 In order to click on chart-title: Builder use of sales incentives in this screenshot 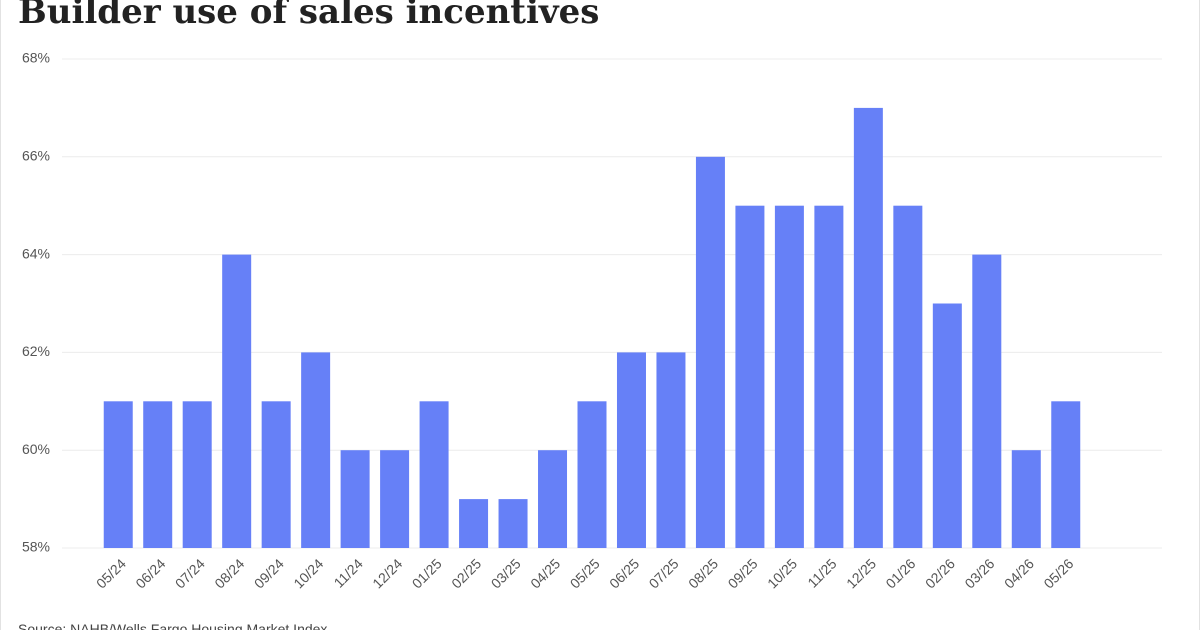, I will do `click(308, 16)`.